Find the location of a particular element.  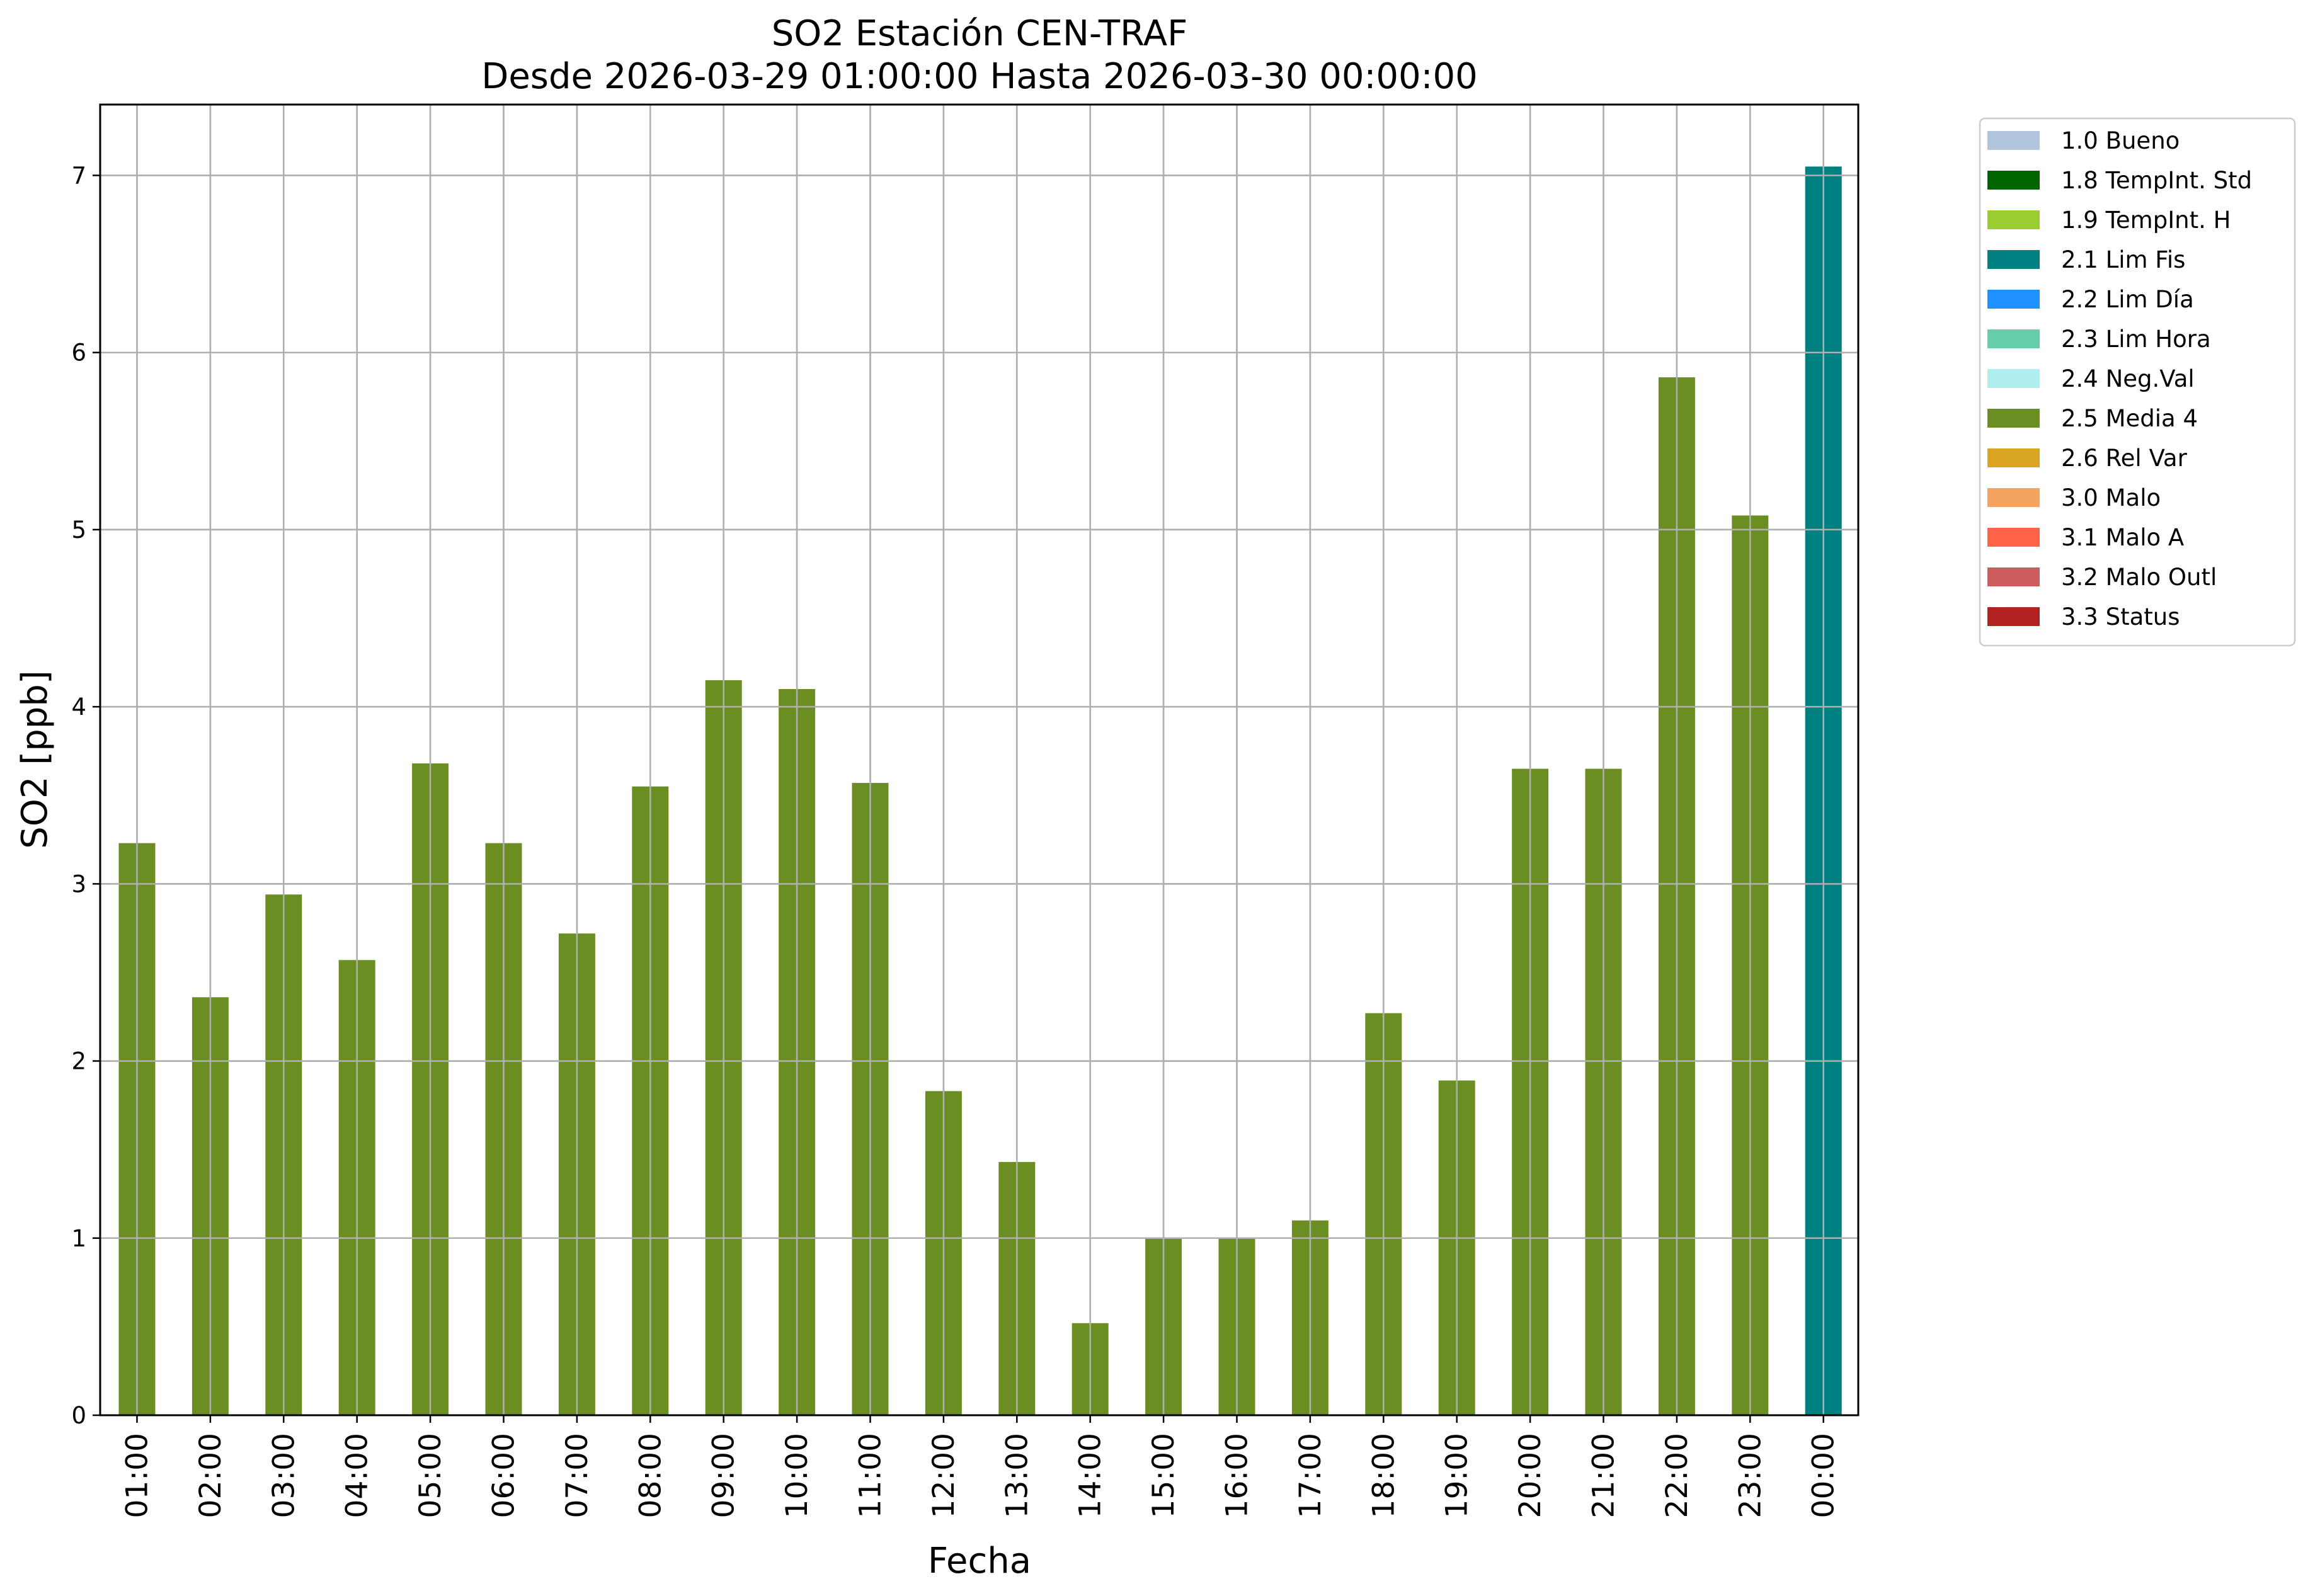

x-tick-label: 16:00 is located at coordinates (1238, 1475).